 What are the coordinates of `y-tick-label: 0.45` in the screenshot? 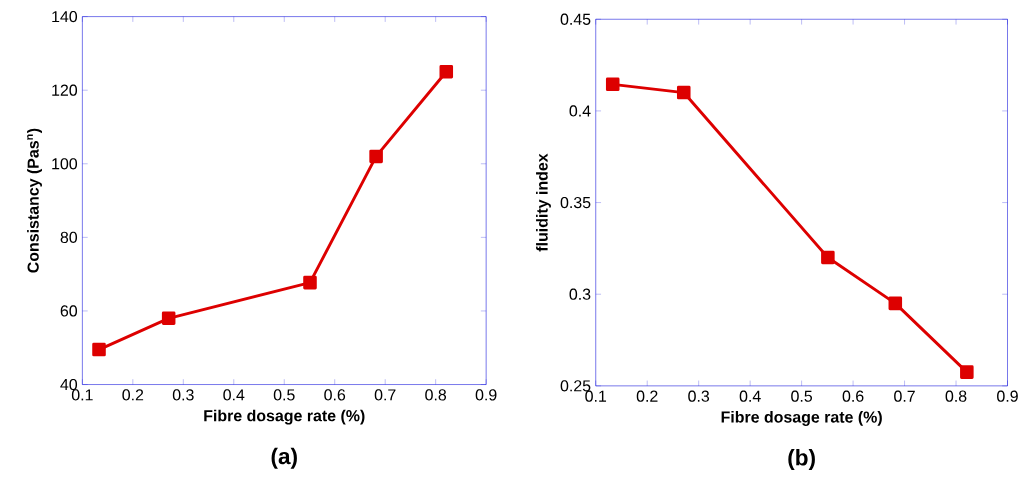 It's located at (575, 19).